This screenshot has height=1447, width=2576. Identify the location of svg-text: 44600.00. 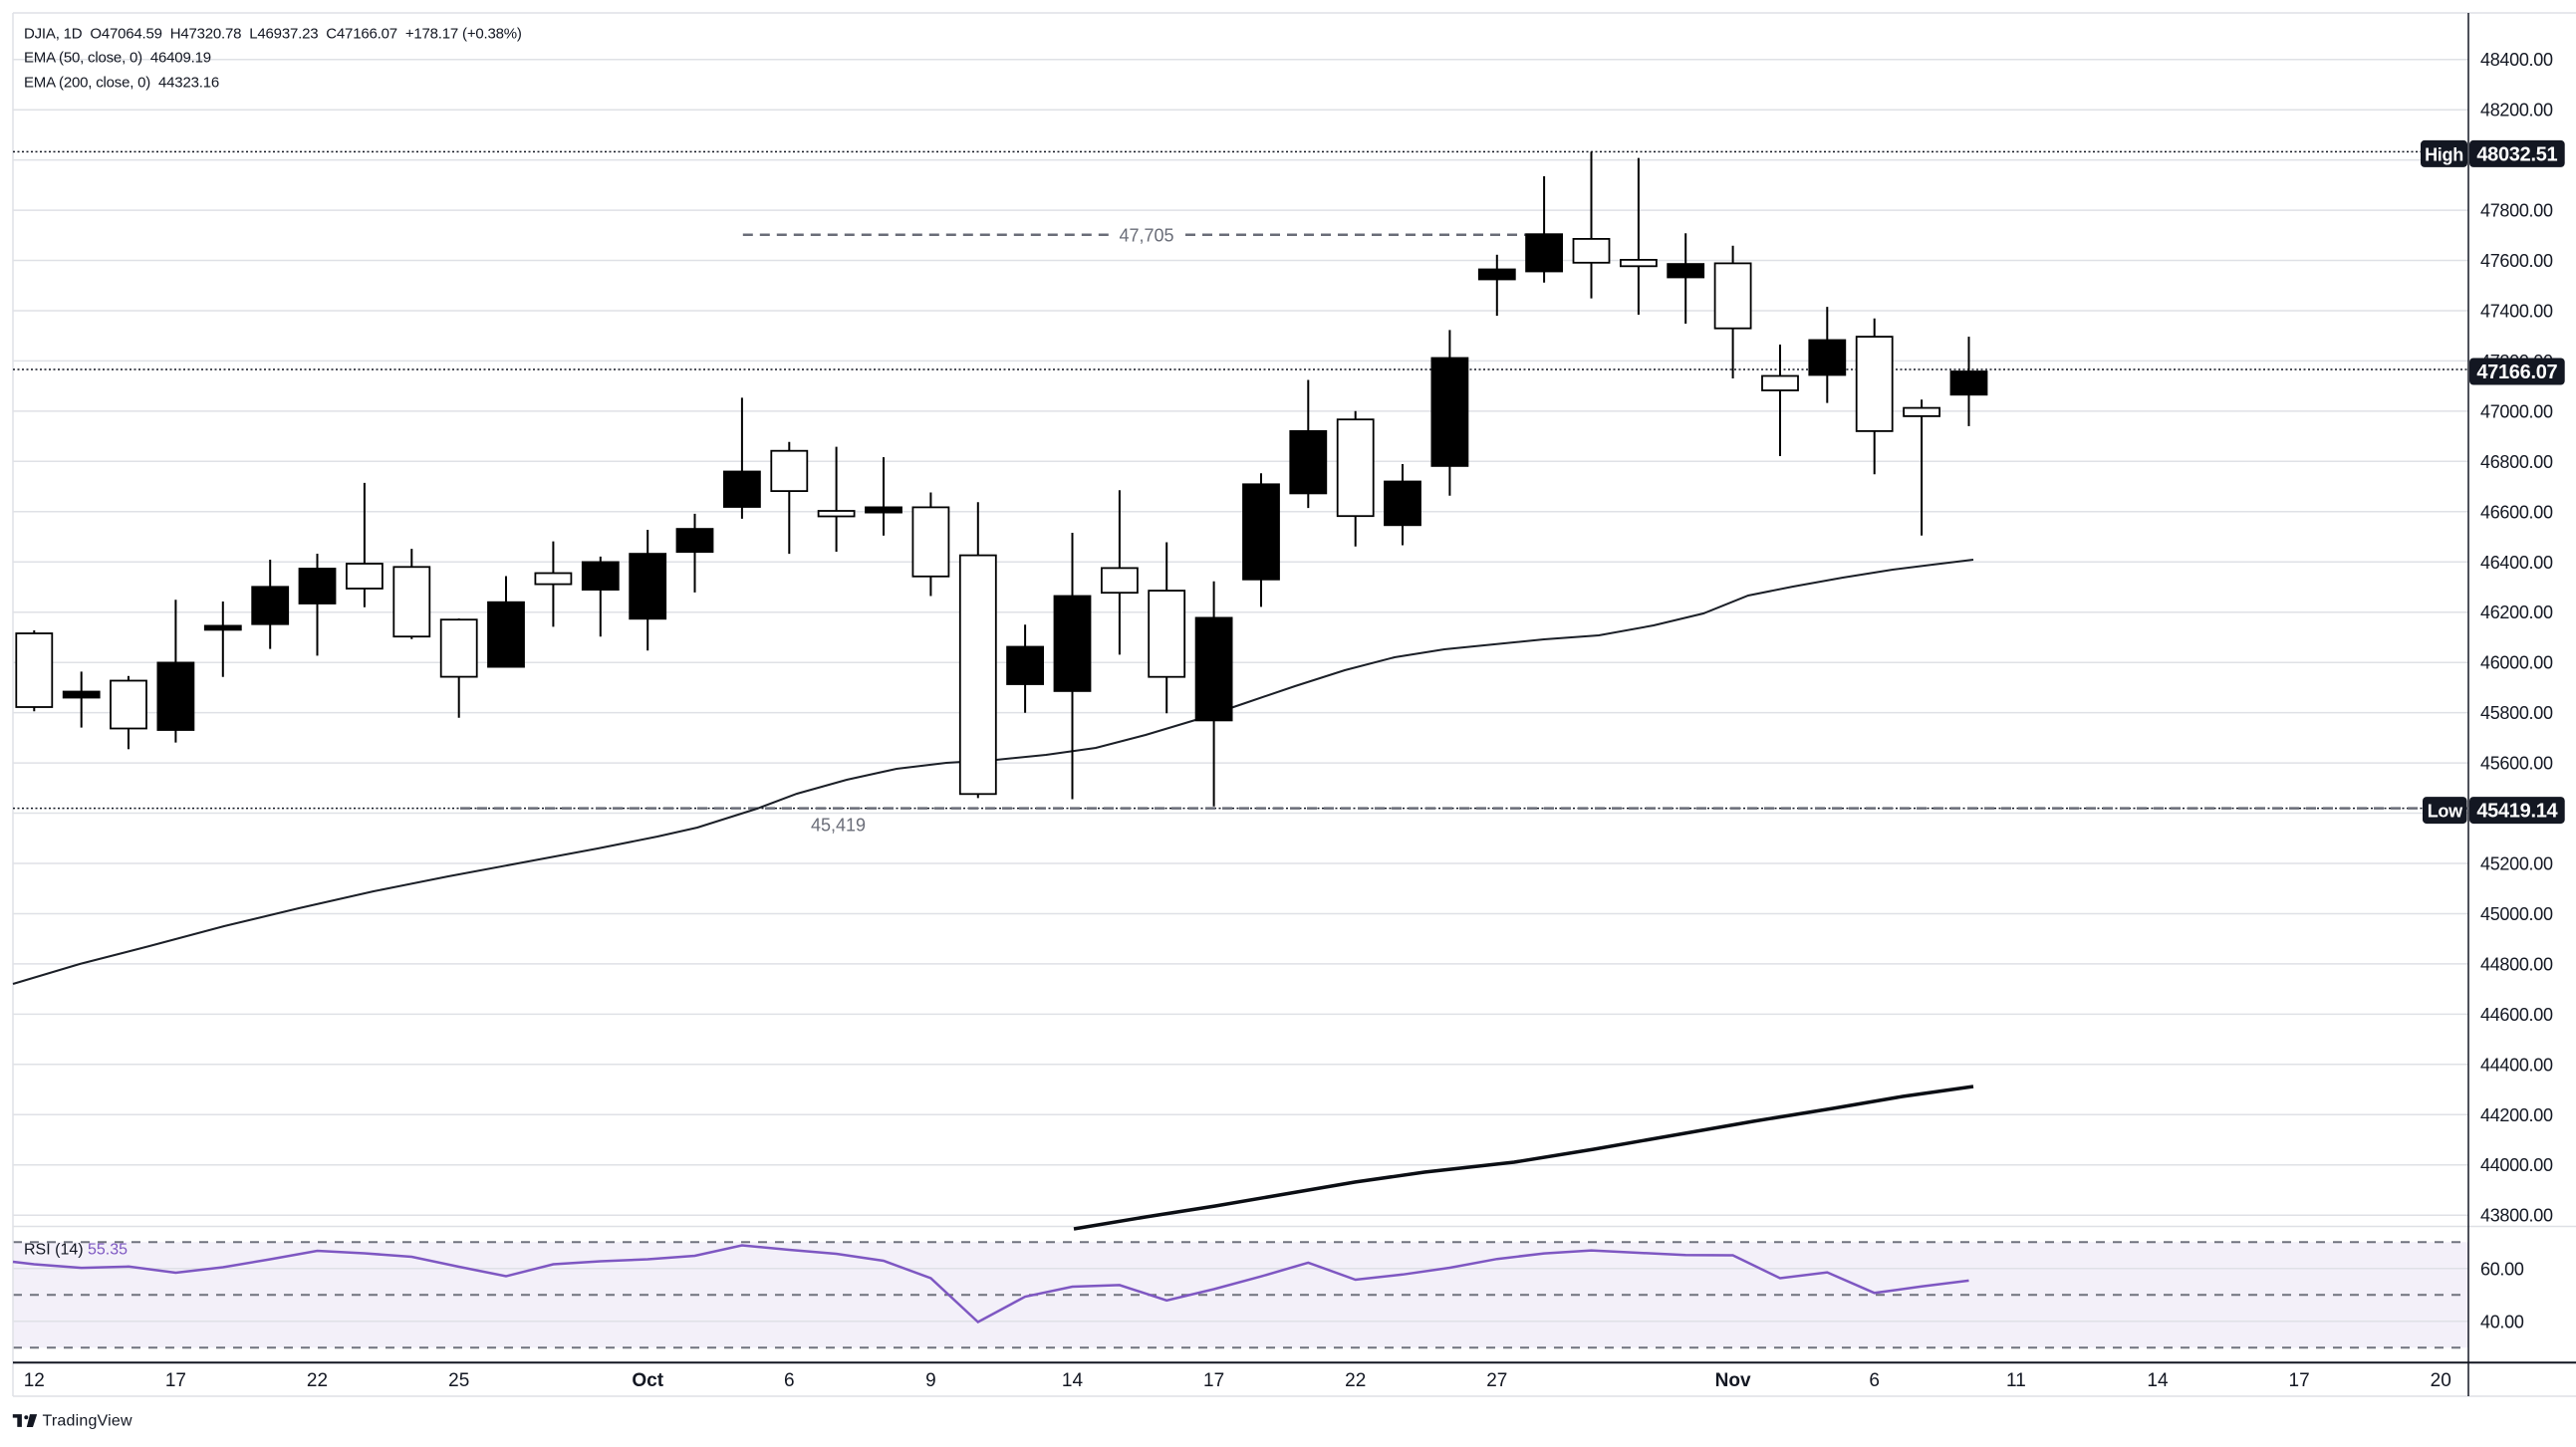
(2516, 1015).